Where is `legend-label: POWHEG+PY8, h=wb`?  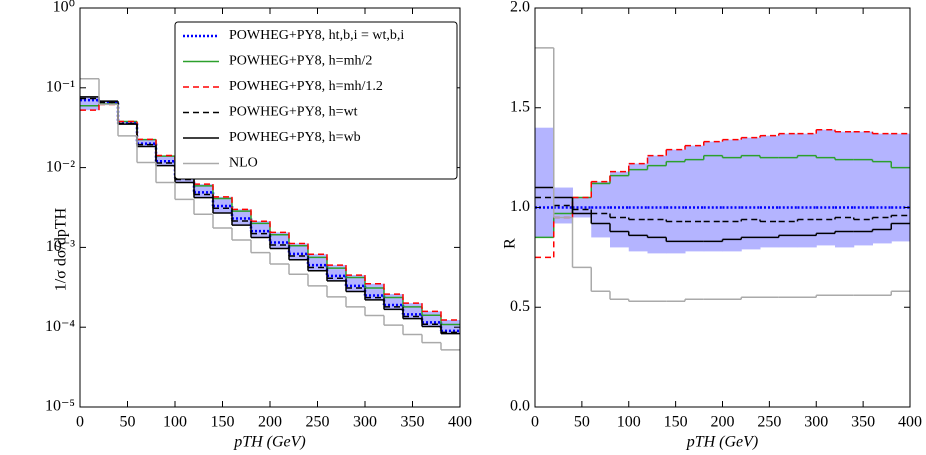 legend-label: POWHEG+PY8, h=wb is located at coordinates (295, 137).